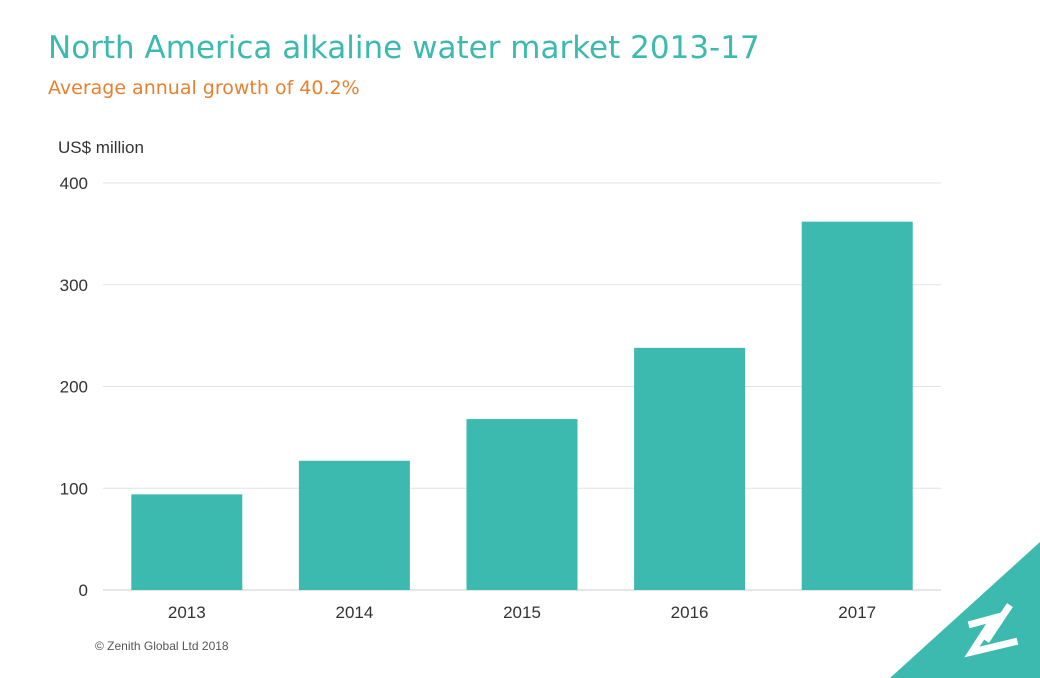 This screenshot has width=1040, height=678. I want to click on y-axis-label: US$ million, so click(101, 147).